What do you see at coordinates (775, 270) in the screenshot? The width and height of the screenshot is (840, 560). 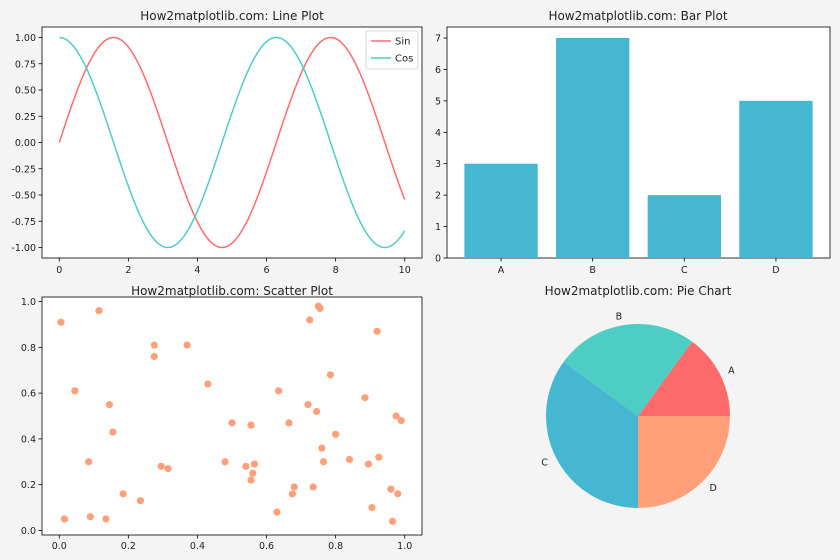 I see `x-tick-label: D` at bounding box center [775, 270].